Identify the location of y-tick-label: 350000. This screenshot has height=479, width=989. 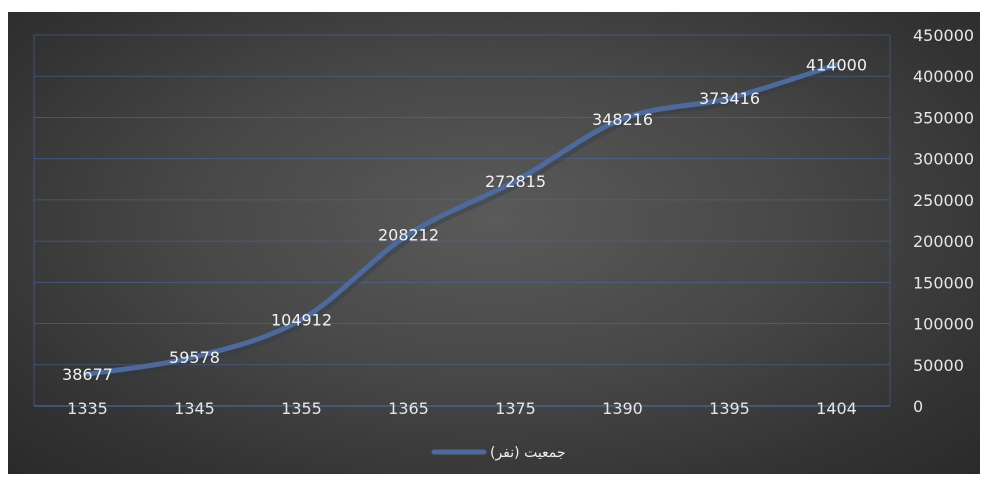
(943, 117).